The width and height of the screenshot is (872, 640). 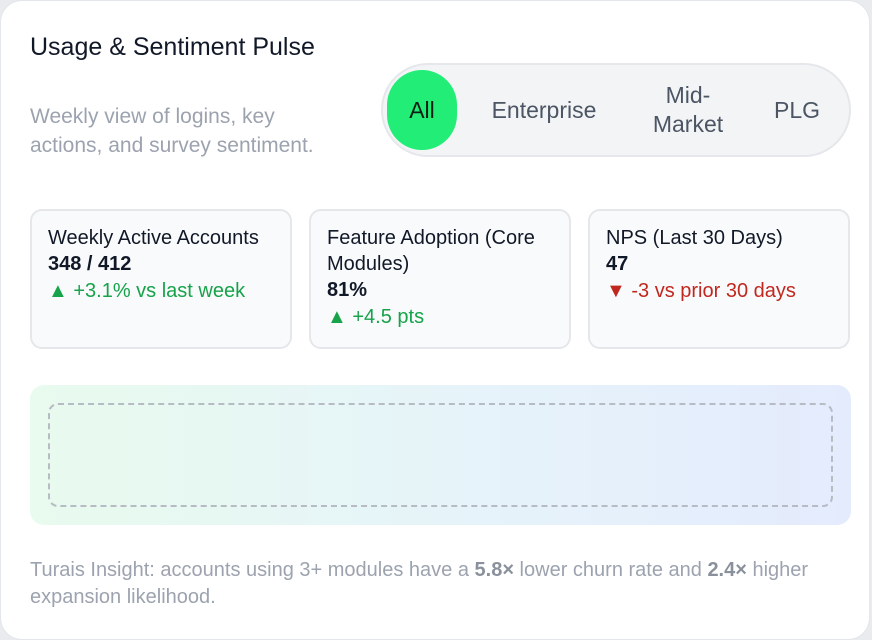 What do you see at coordinates (797, 109) in the screenshot?
I see `segment-plg: PLG` at bounding box center [797, 109].